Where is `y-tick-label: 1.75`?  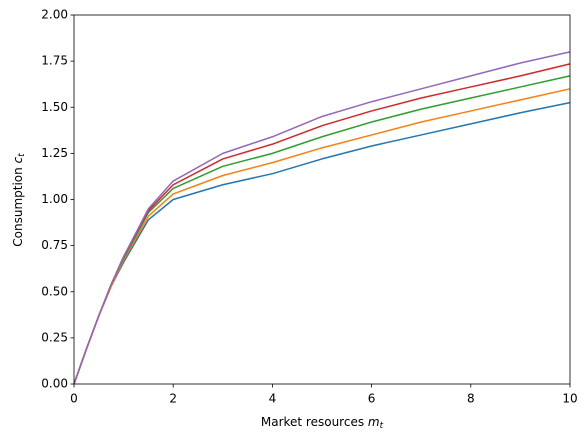
y-tick-label: 1.75 is located at coordinates (54, 61).